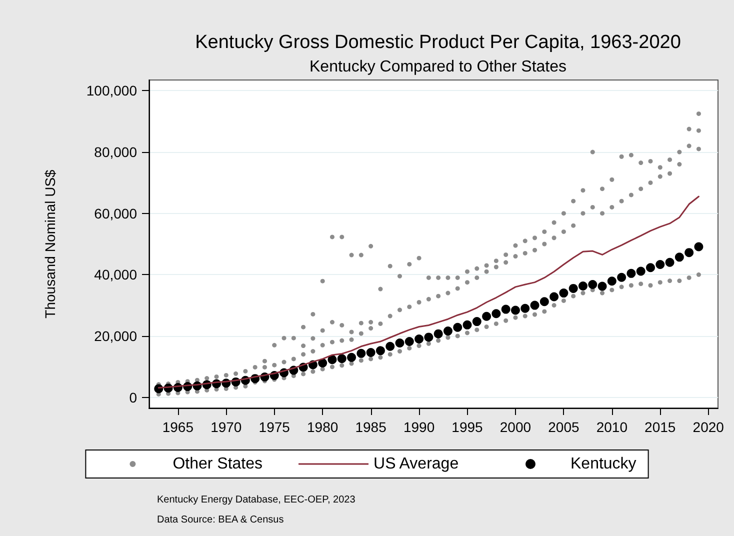 Image resolution: width=734 pixels, height=536 pixels. I want to click on y-tick-label: 20,000, so click(116, 336).